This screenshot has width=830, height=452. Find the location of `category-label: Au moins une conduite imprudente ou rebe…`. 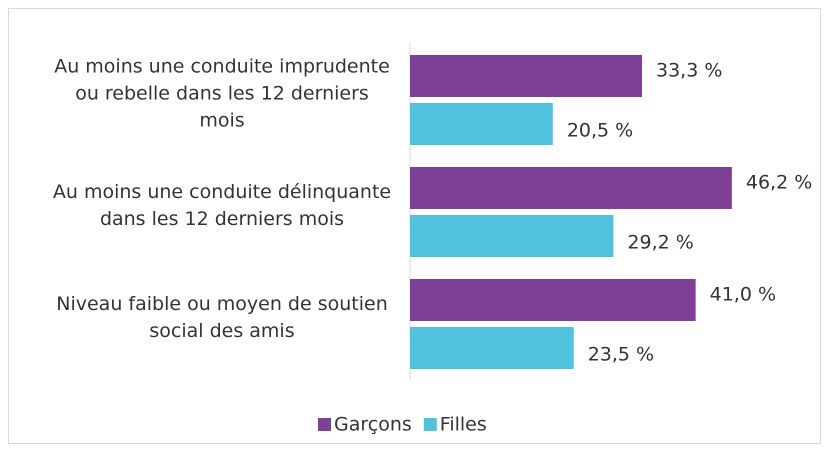

category-label: Au moins une conduite imprudente ou rebe… is located at coordinates (222, 93).